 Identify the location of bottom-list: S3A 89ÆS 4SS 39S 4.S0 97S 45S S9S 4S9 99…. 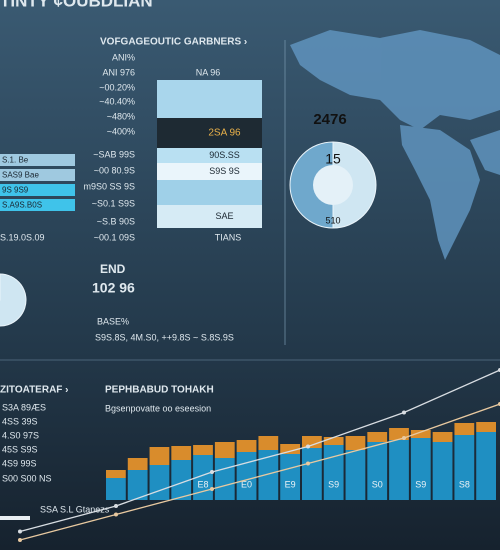
(27, 442).